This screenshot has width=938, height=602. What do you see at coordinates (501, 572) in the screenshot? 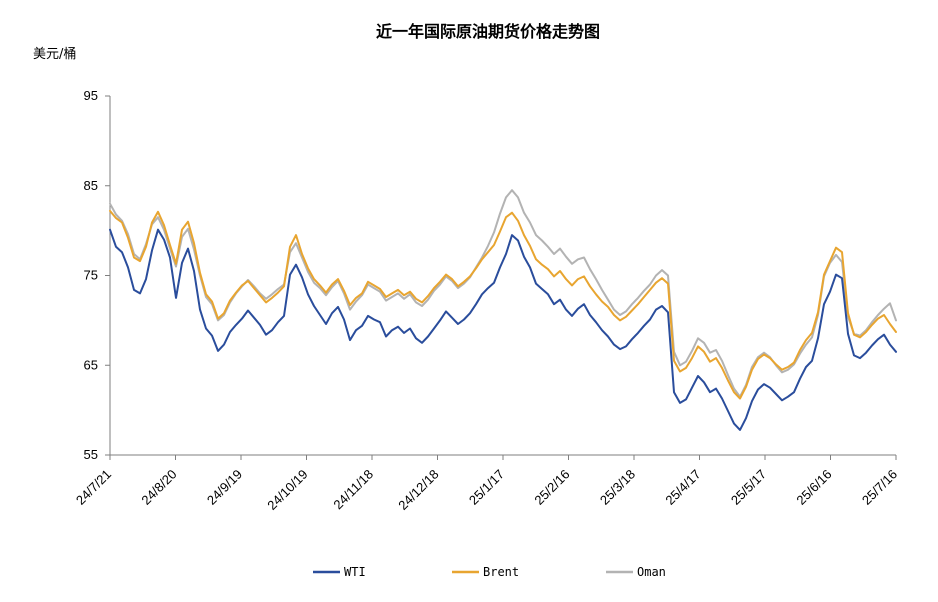
I see `legend-label-brent: Brent` at bounding box center [501, 572].